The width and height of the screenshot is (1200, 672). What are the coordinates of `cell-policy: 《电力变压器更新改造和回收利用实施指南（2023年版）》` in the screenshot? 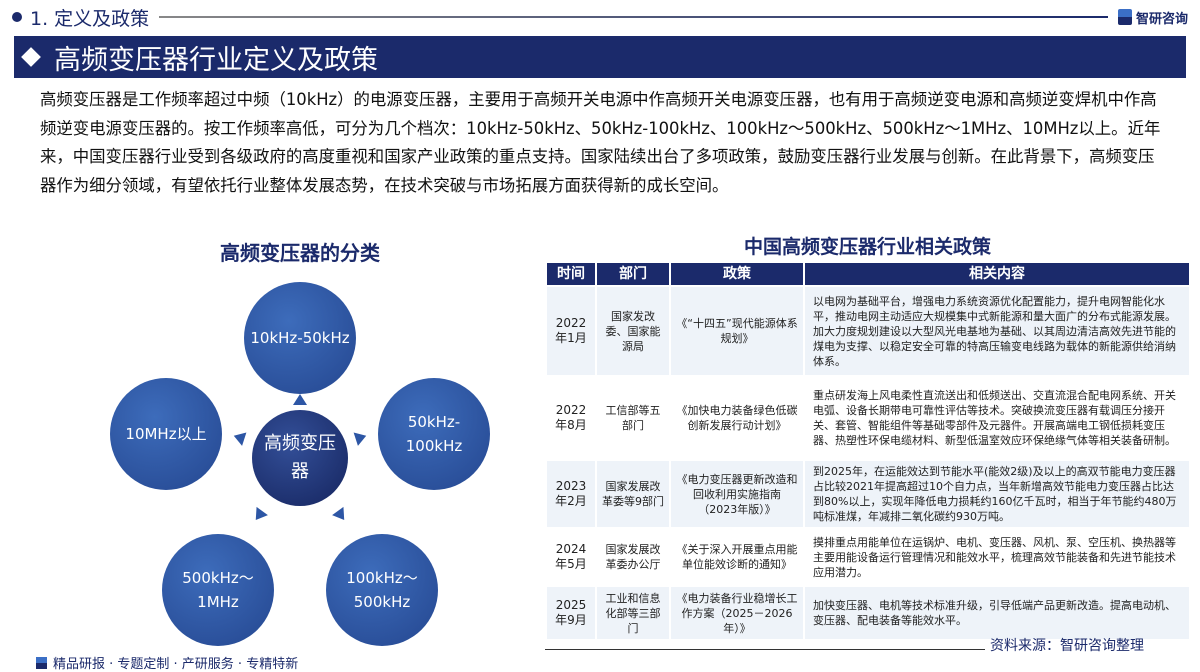 It's located at (737, 494).